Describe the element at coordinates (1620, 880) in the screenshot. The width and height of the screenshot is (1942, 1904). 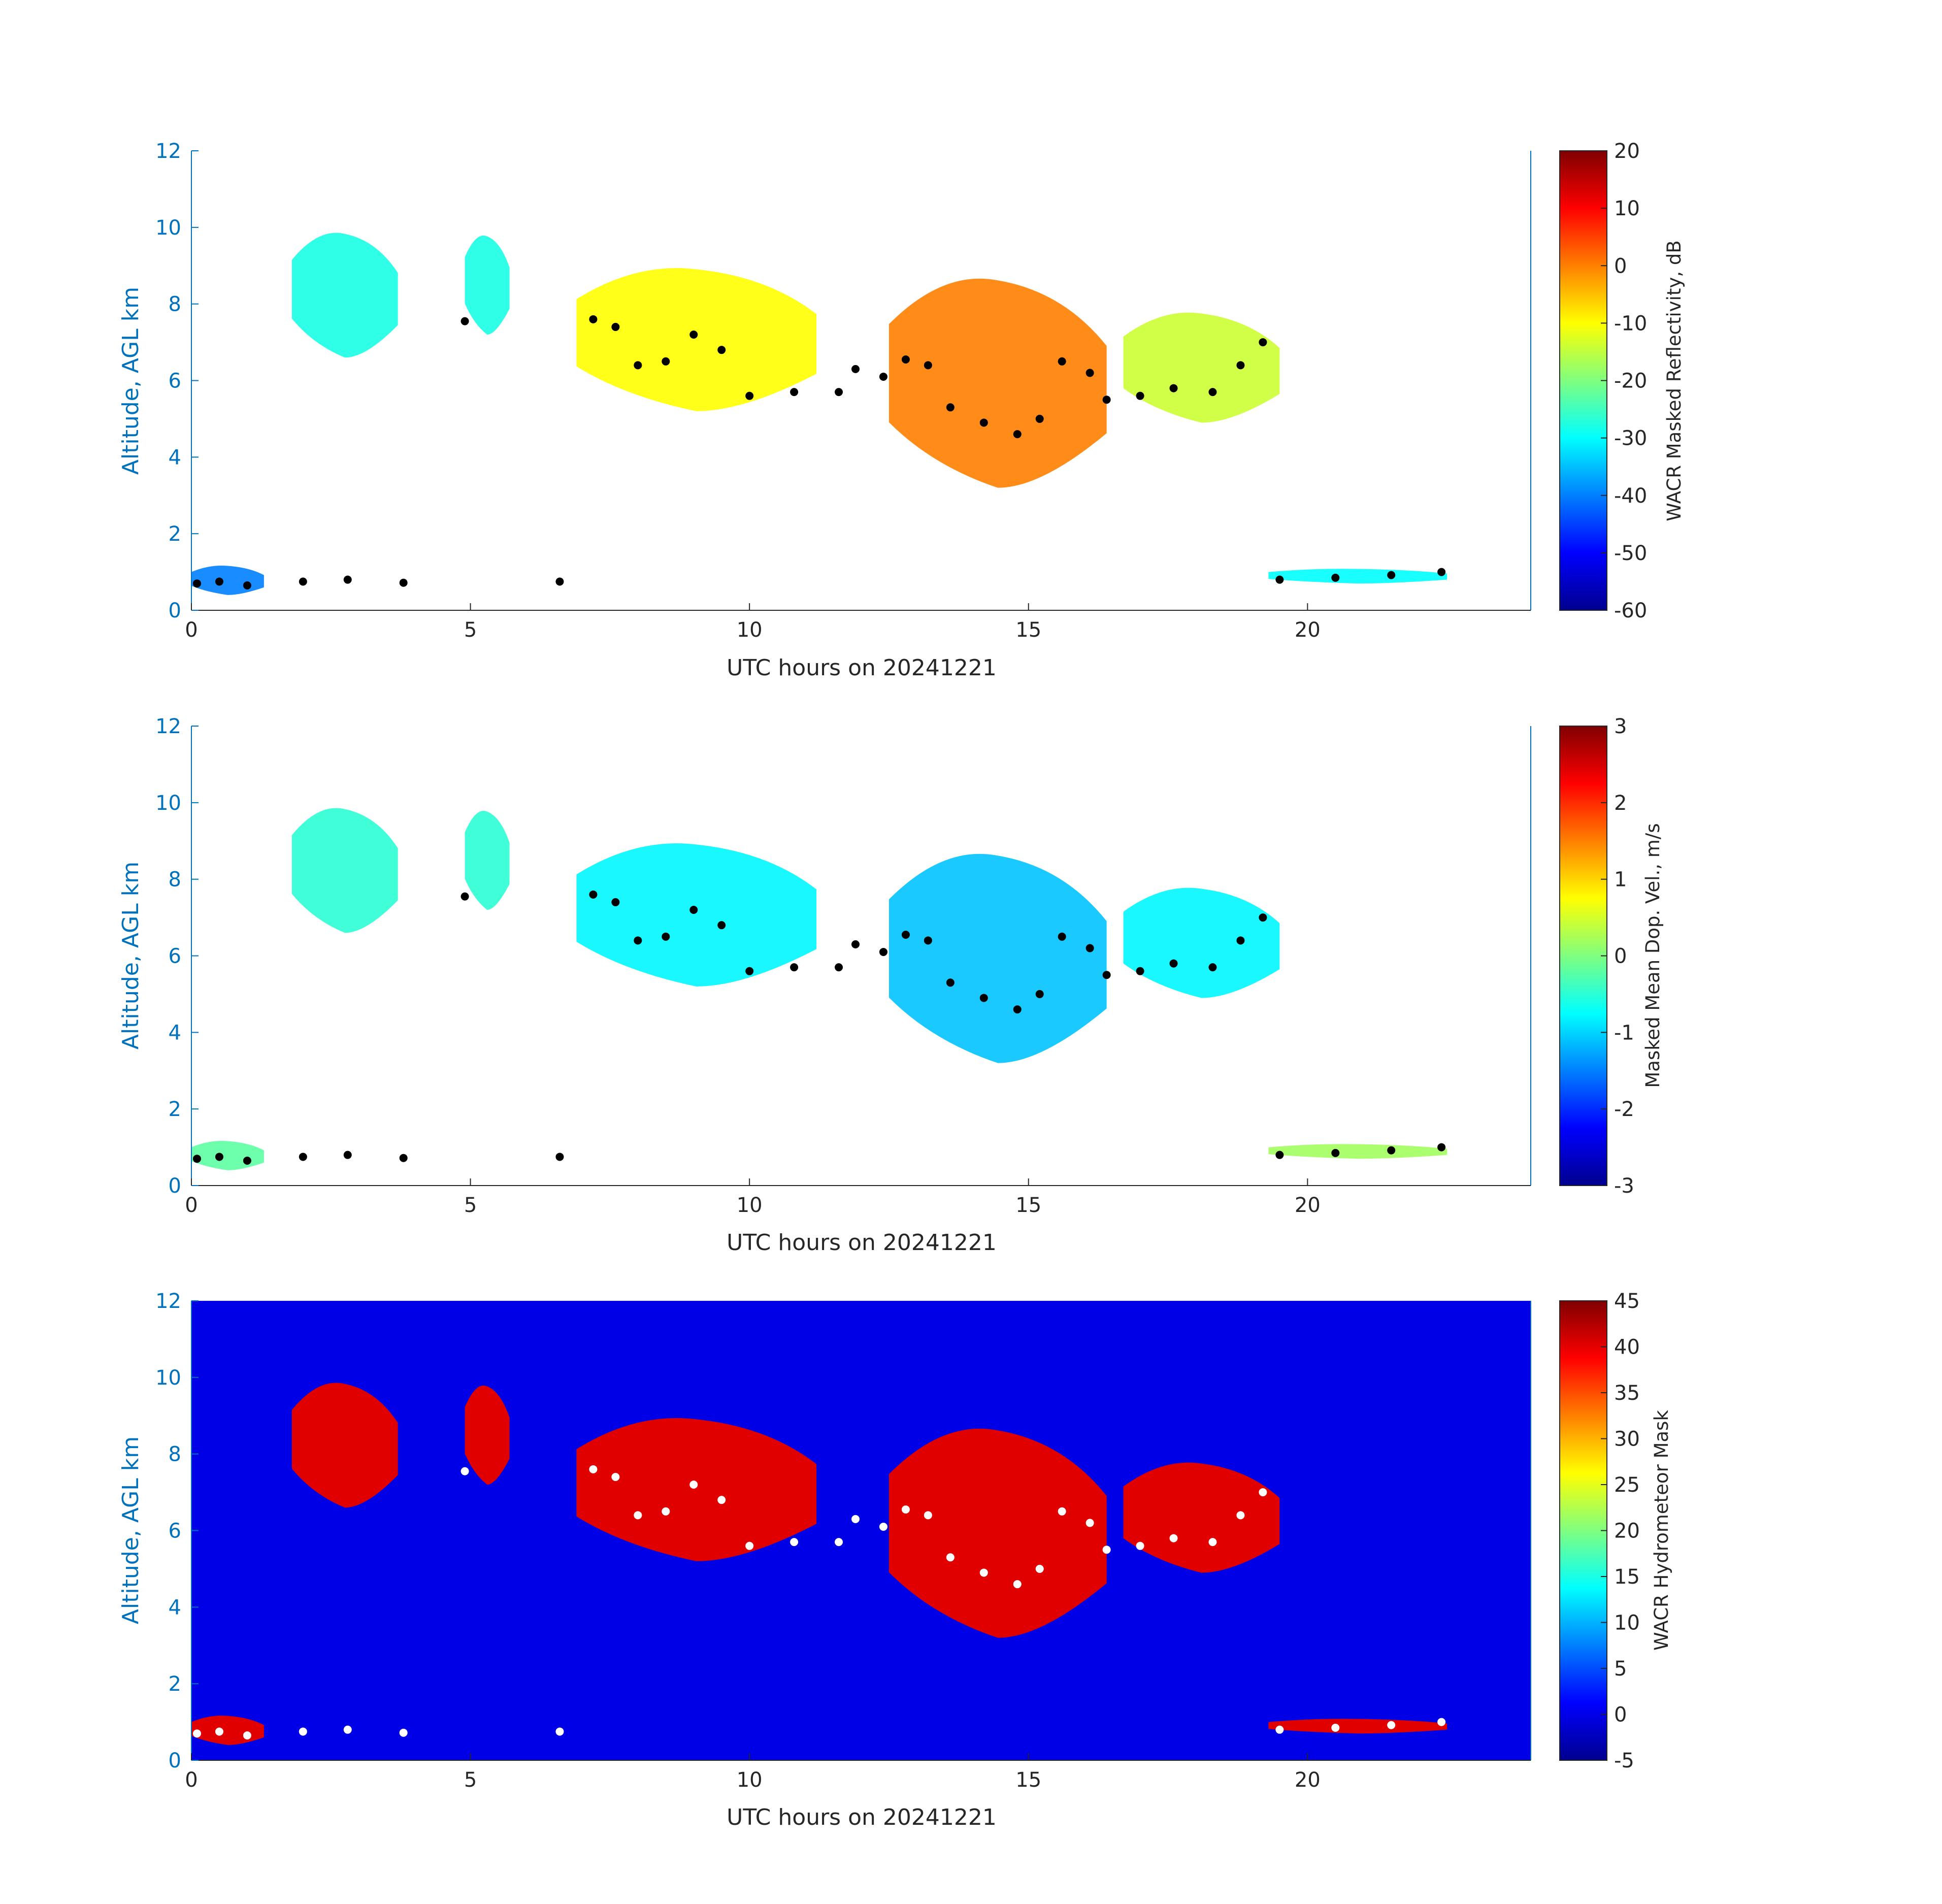
I see `colorbar-tick-label: 1` at that location.